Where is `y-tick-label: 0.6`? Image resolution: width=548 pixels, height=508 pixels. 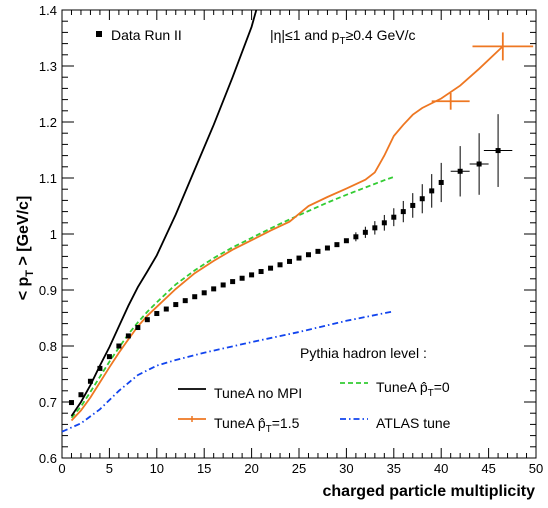 y-tick-label: 0.6 is located at coordinates (48, 458).